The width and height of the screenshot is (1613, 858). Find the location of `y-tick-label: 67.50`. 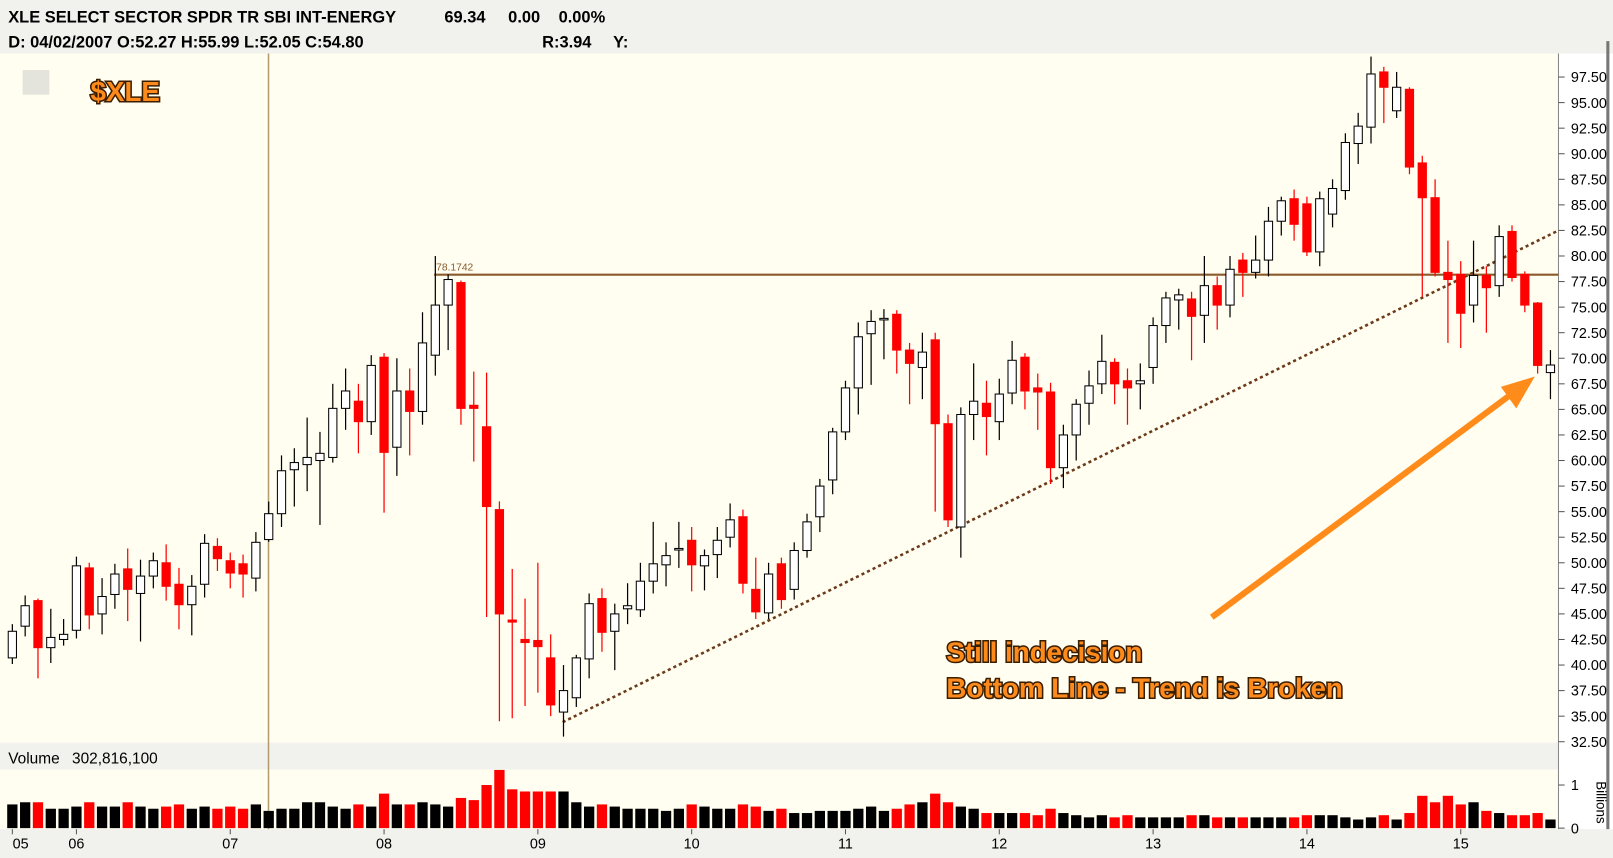

y-tick-label: 67.50 is located at coordinates (1589, 385).